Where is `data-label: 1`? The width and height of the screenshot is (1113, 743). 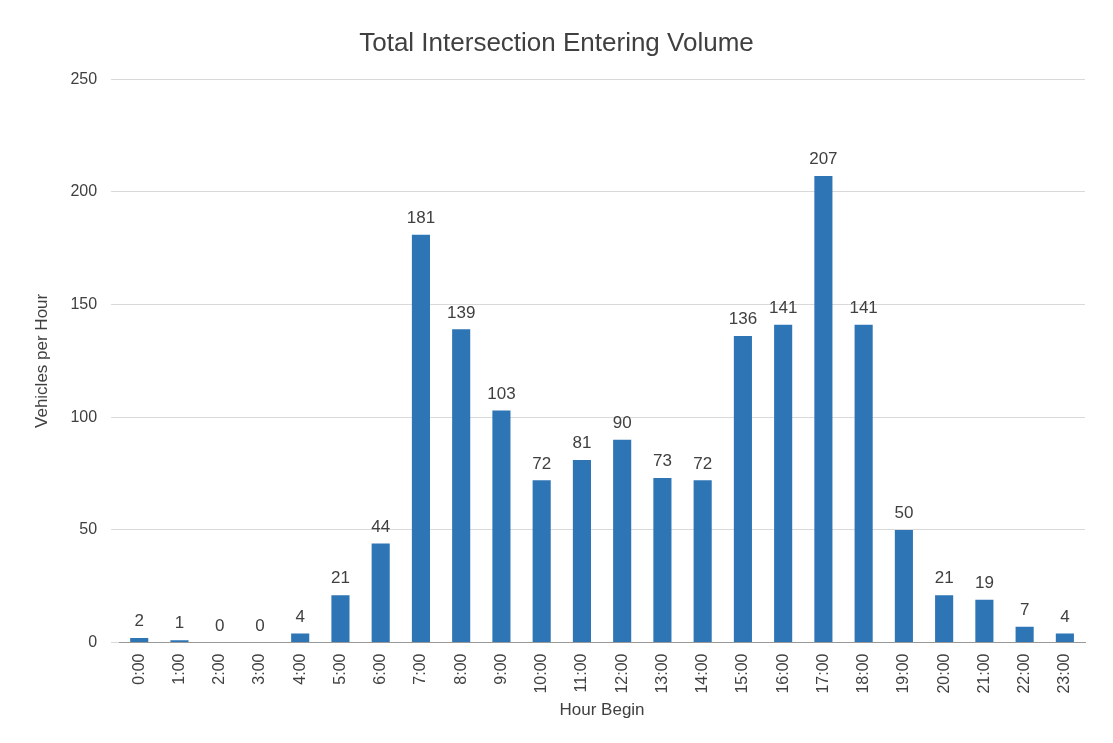
data-label: 1 is located at coordinates (179, 623).